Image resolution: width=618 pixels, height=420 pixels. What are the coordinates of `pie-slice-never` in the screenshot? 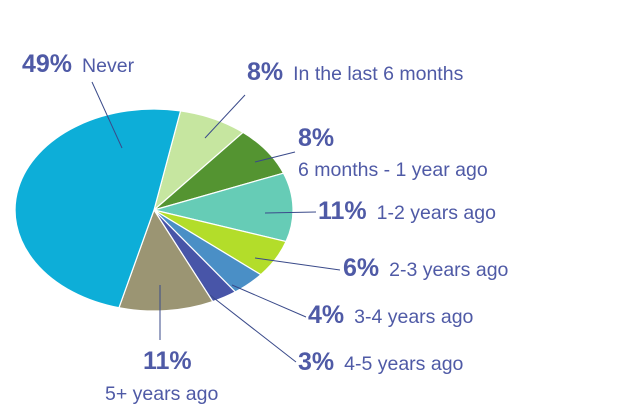 It's located at (98, 208).